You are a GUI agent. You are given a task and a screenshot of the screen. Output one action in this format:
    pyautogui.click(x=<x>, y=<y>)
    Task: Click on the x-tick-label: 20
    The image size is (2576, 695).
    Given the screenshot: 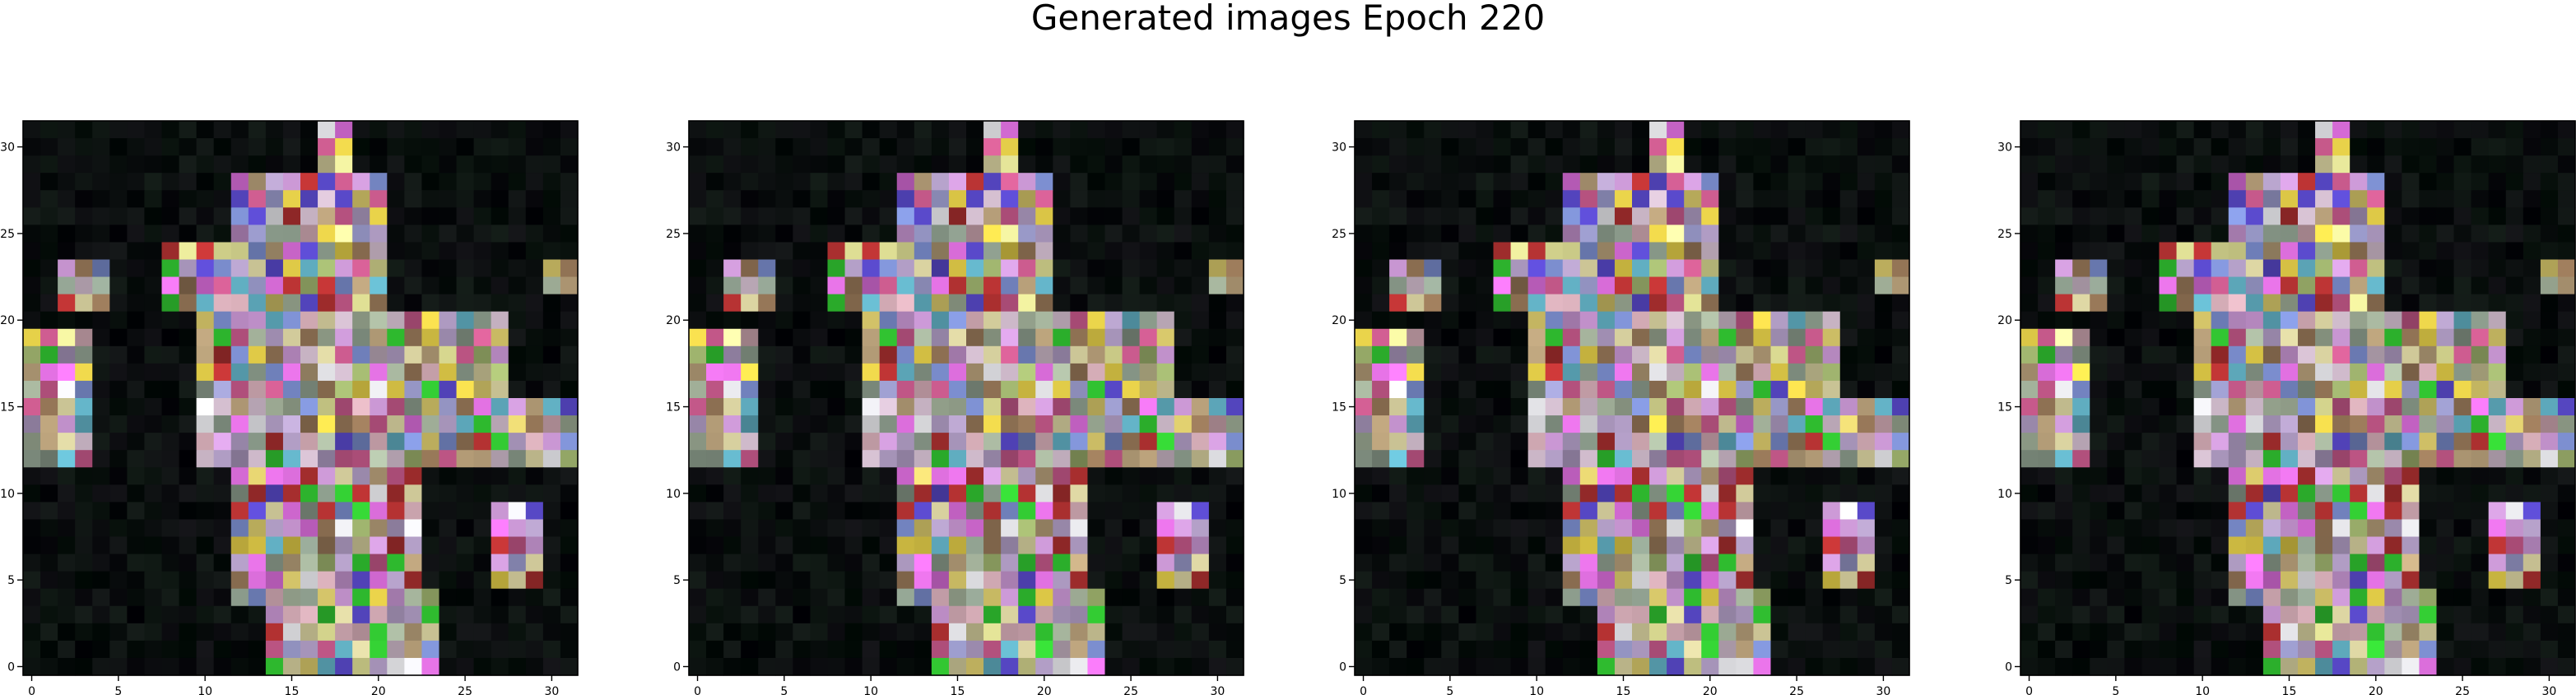 What is the action you would take?
    pyautogui.click(x=378, y=690)
    